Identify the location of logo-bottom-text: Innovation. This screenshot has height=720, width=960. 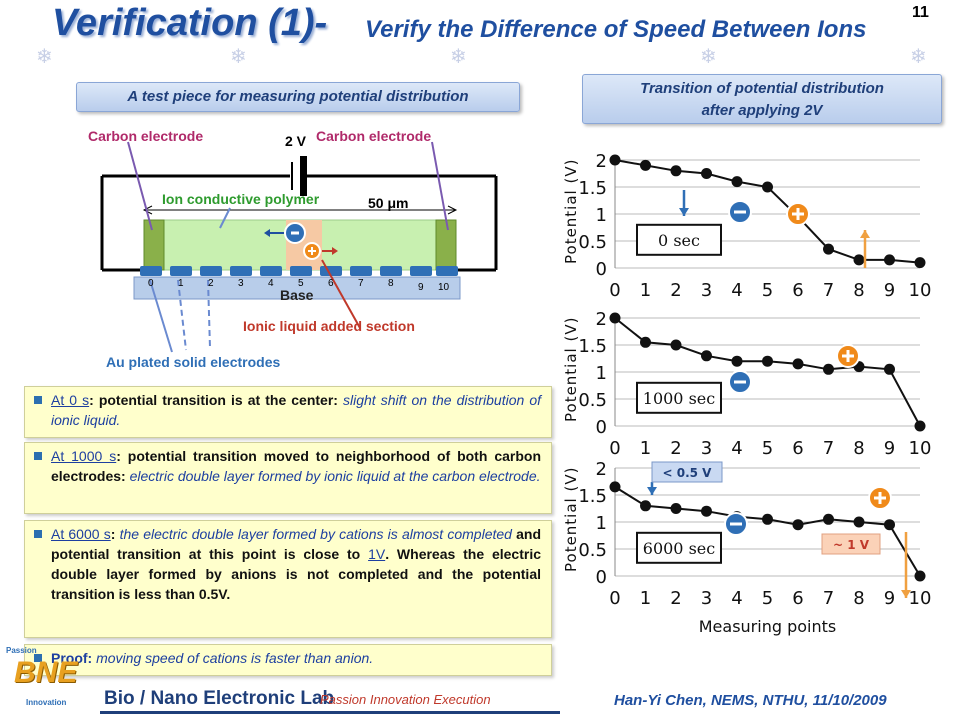
(46, 702).